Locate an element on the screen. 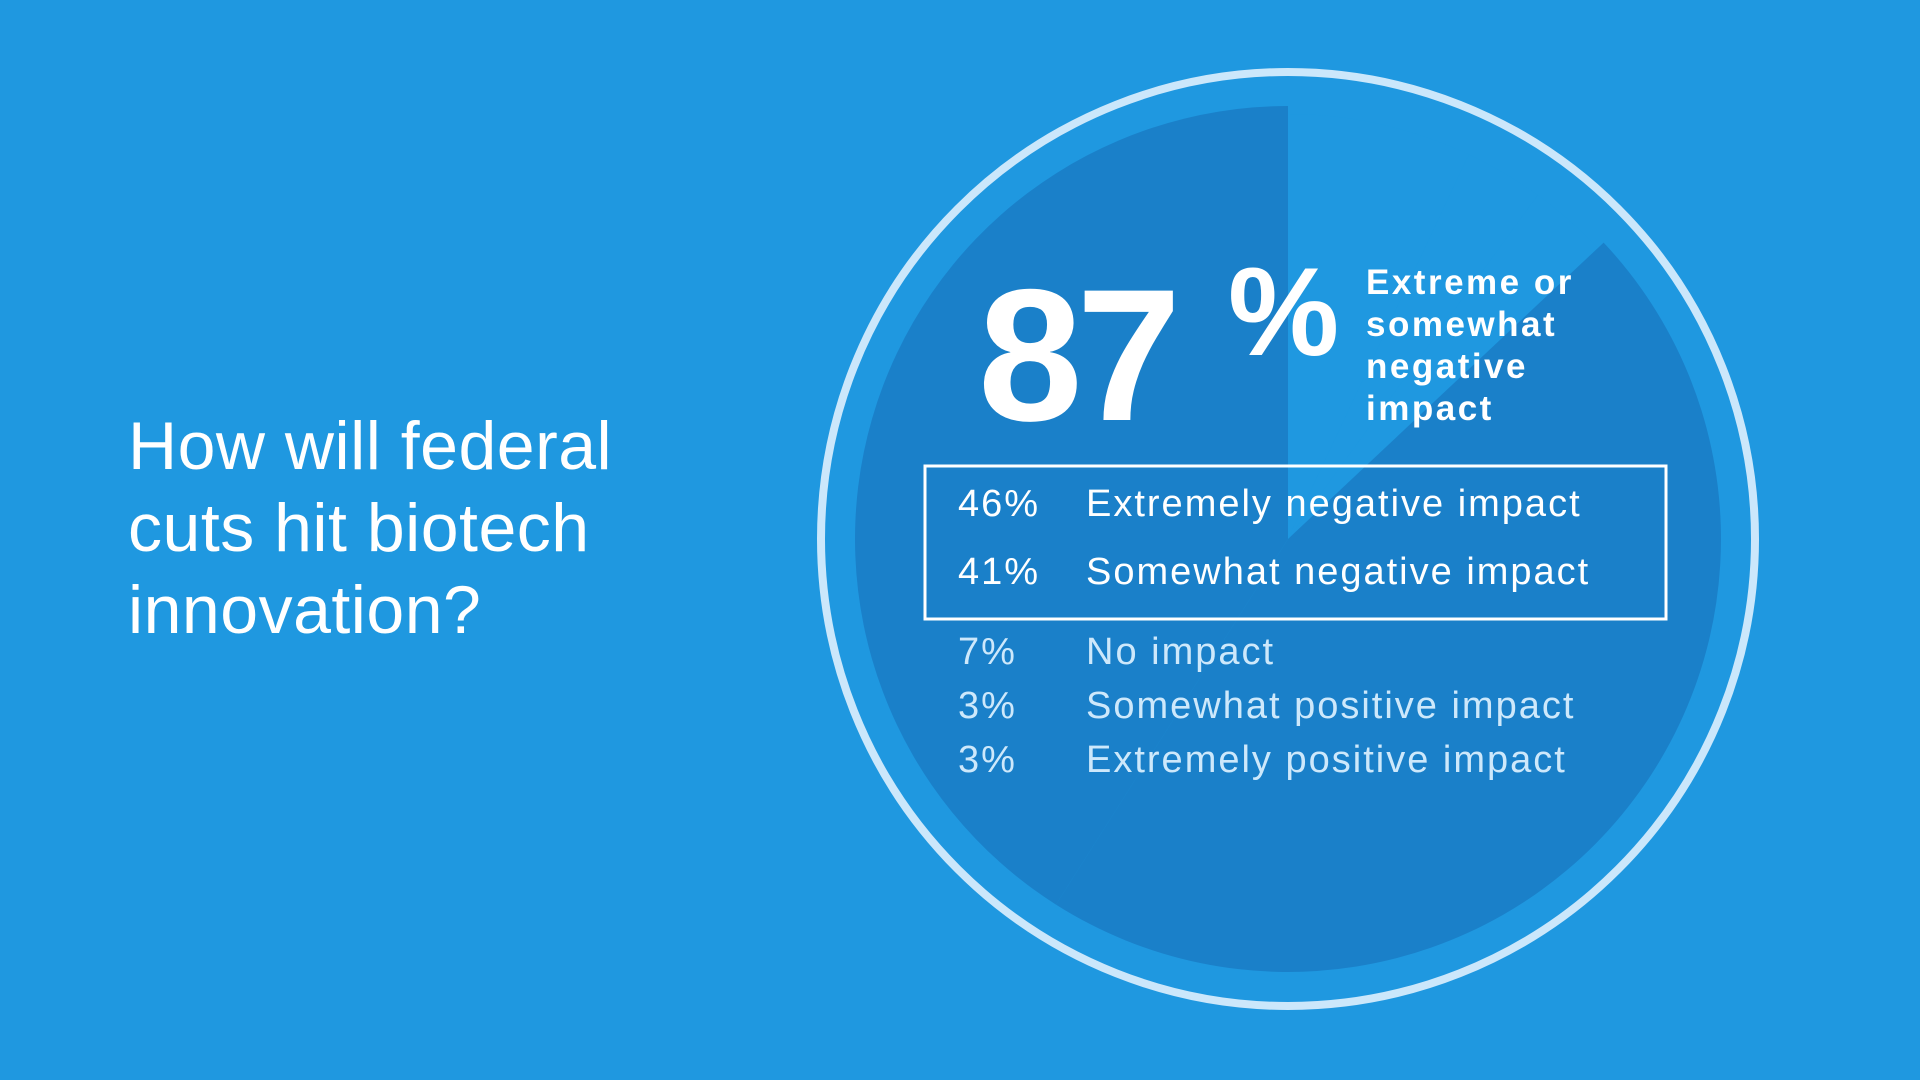 The height and width of the screenshot is (1080, 1920). legend-label: Extremely negative impact is located at coordinates (1334, 504).